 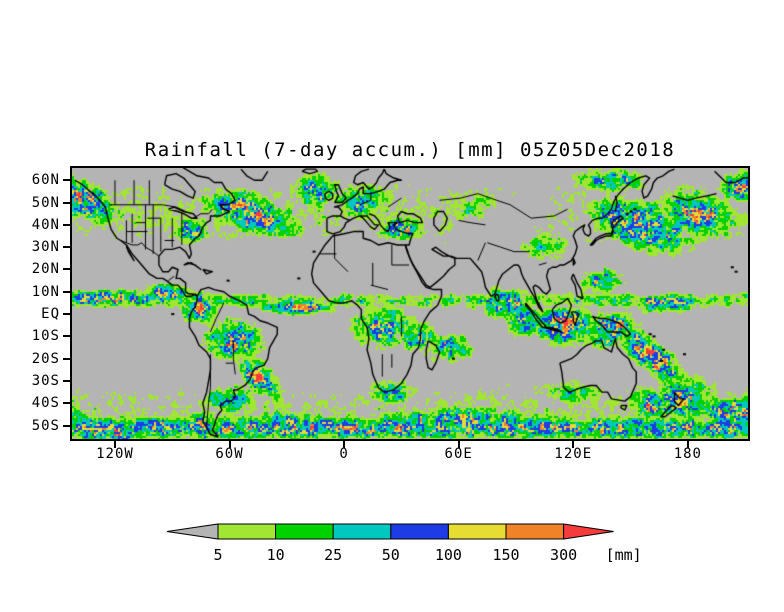 I want to click on y-tick-label: 60N, so click(x=45, y=180).